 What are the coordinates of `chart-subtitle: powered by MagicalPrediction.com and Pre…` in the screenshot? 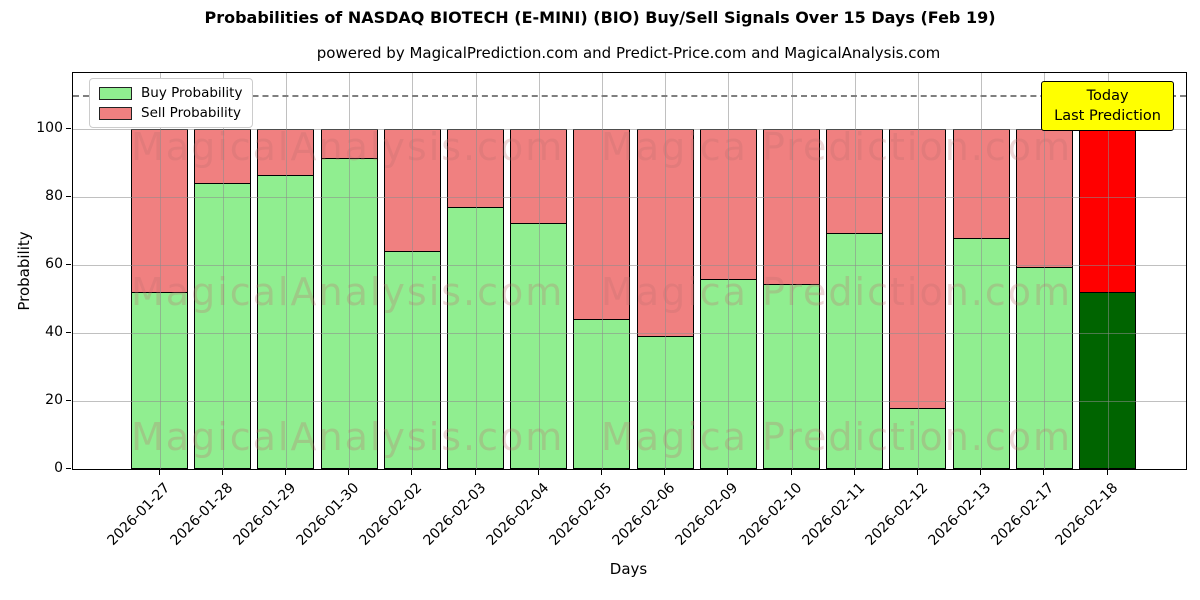 It's located at (628, 53).